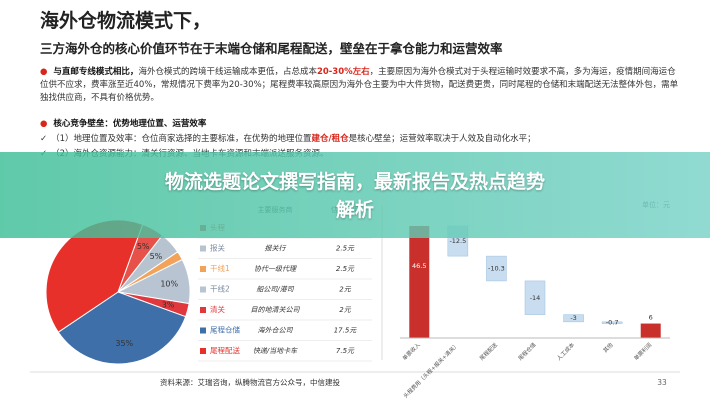 This screenshot has height=400, width=710. What do you see at coordinates (122, 328) in the screenshot?
I see `pie-slice` at bounding box center [122, 328].